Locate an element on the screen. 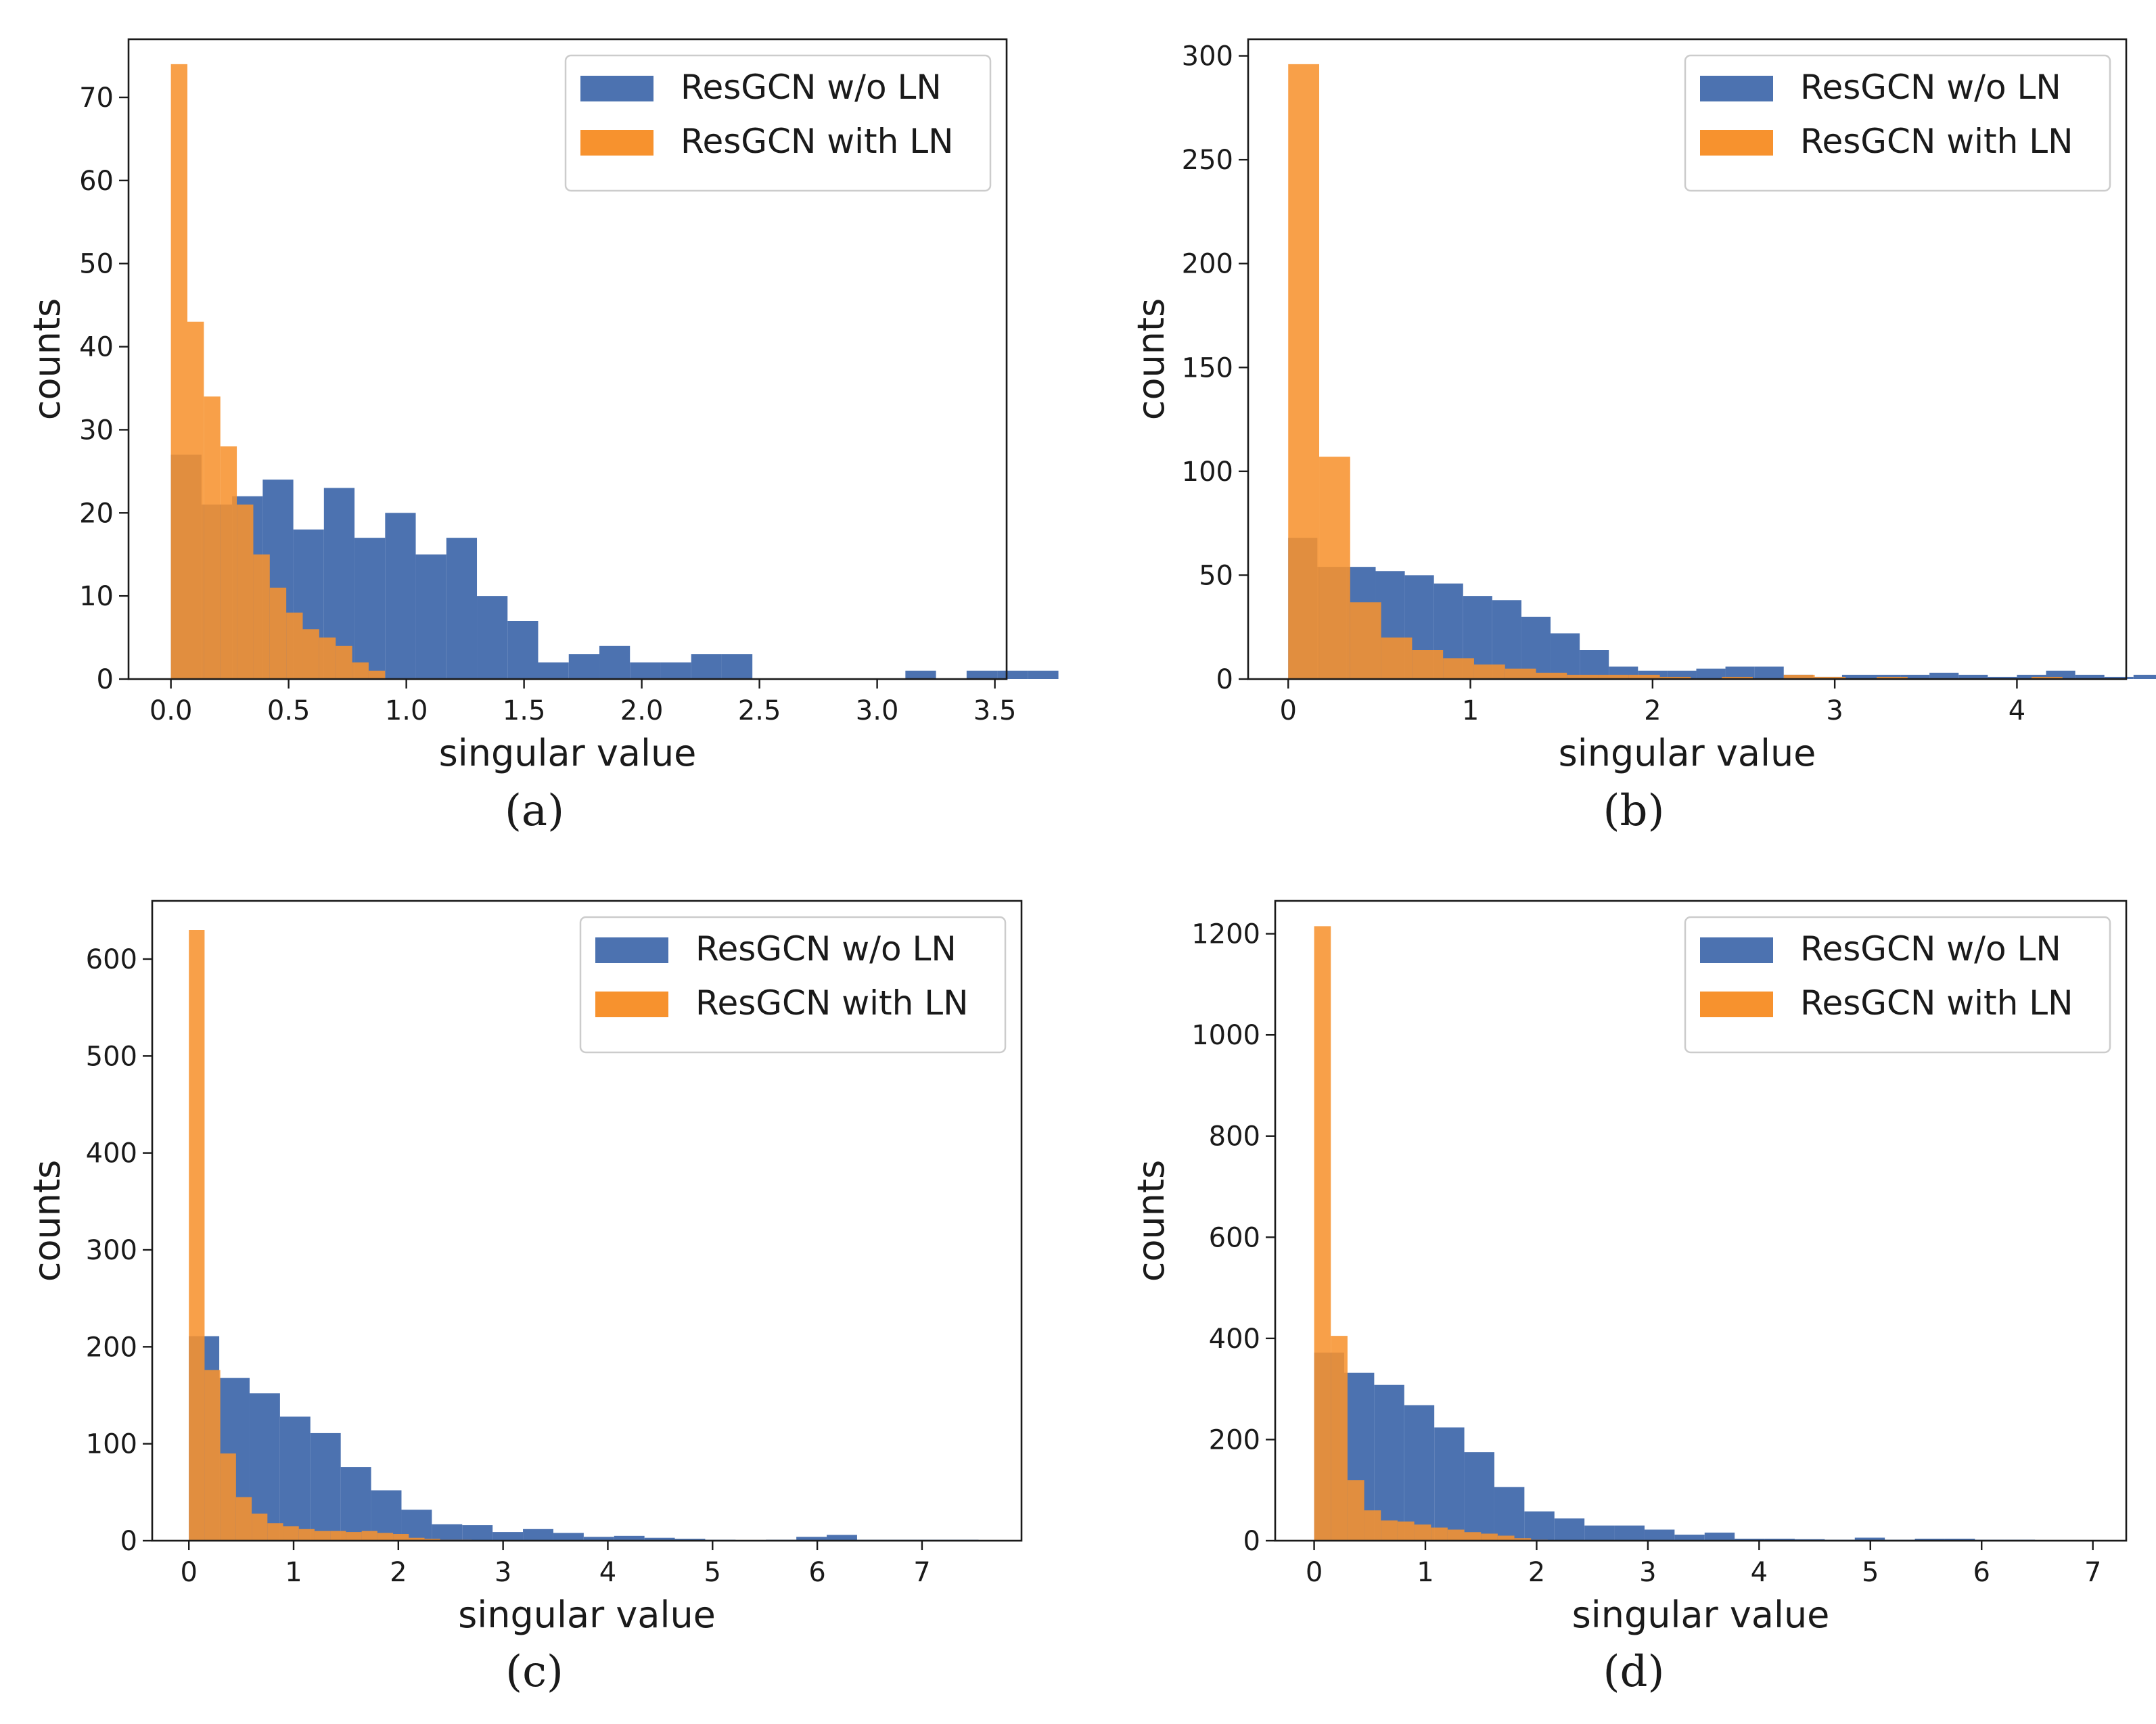 This screenshot has height=1724, width=2156. y-tick-label: 20 is located at coordinates (96, 513).